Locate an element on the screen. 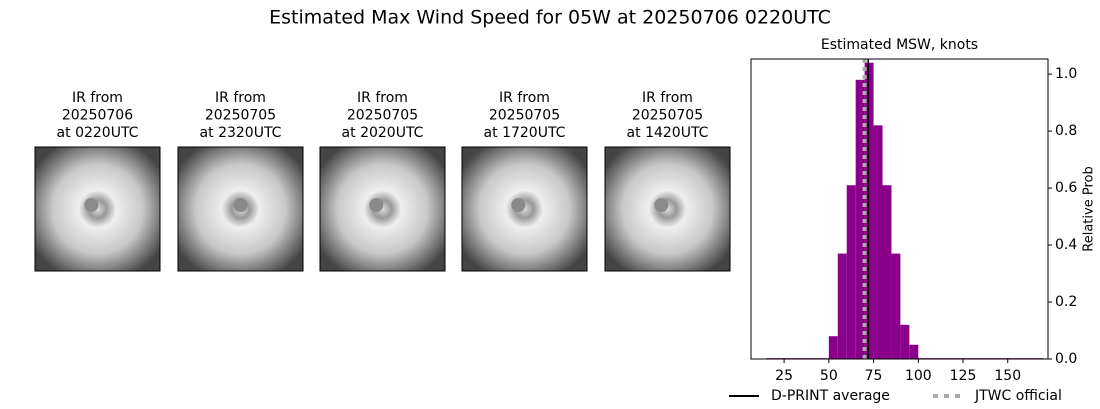 This screenshot has height=409, width=1100. y-tick-label: 0.0 is located at coordinates (1066, 359).